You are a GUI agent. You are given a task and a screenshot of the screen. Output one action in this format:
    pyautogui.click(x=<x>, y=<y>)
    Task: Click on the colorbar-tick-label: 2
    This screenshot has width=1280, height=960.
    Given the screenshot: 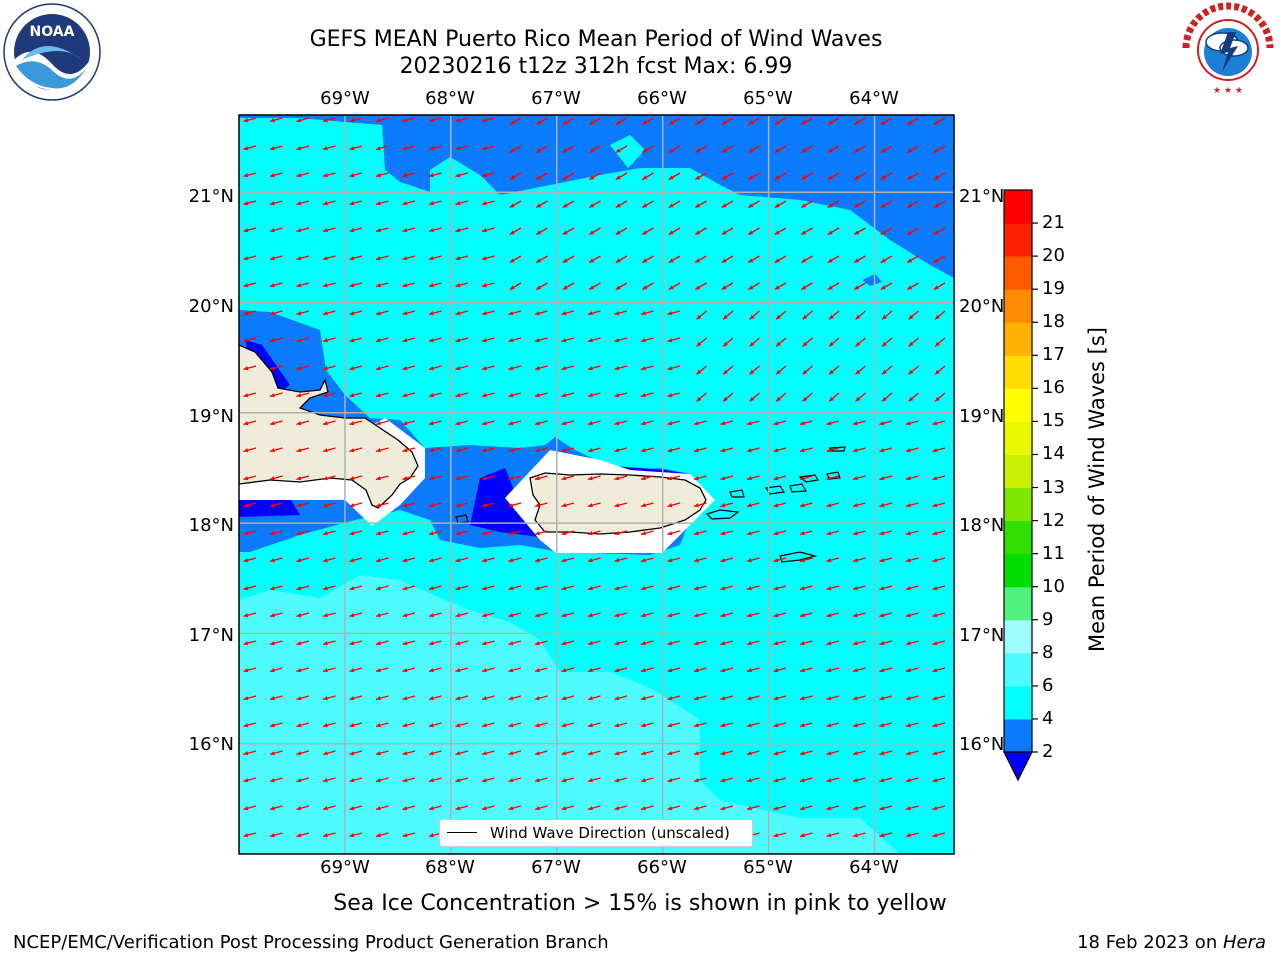 What is the action you would take?
    pyautogui.click(x=1048, y=751)
    